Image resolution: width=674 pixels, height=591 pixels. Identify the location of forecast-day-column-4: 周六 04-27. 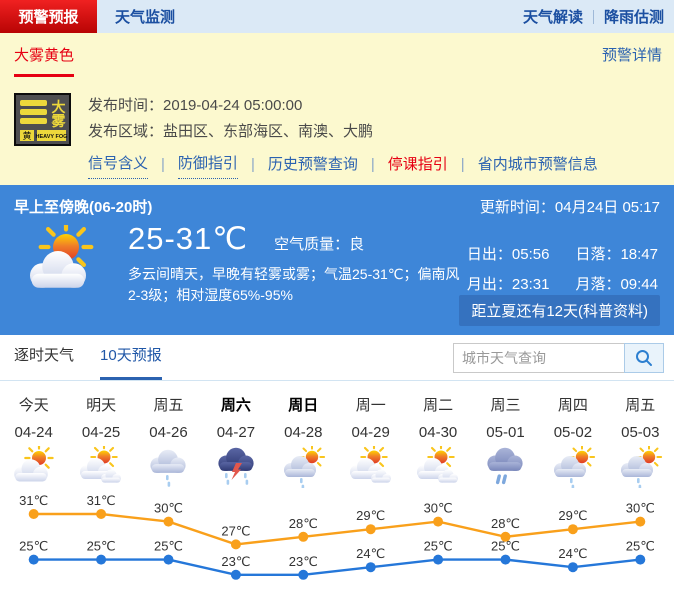
(235, 444).